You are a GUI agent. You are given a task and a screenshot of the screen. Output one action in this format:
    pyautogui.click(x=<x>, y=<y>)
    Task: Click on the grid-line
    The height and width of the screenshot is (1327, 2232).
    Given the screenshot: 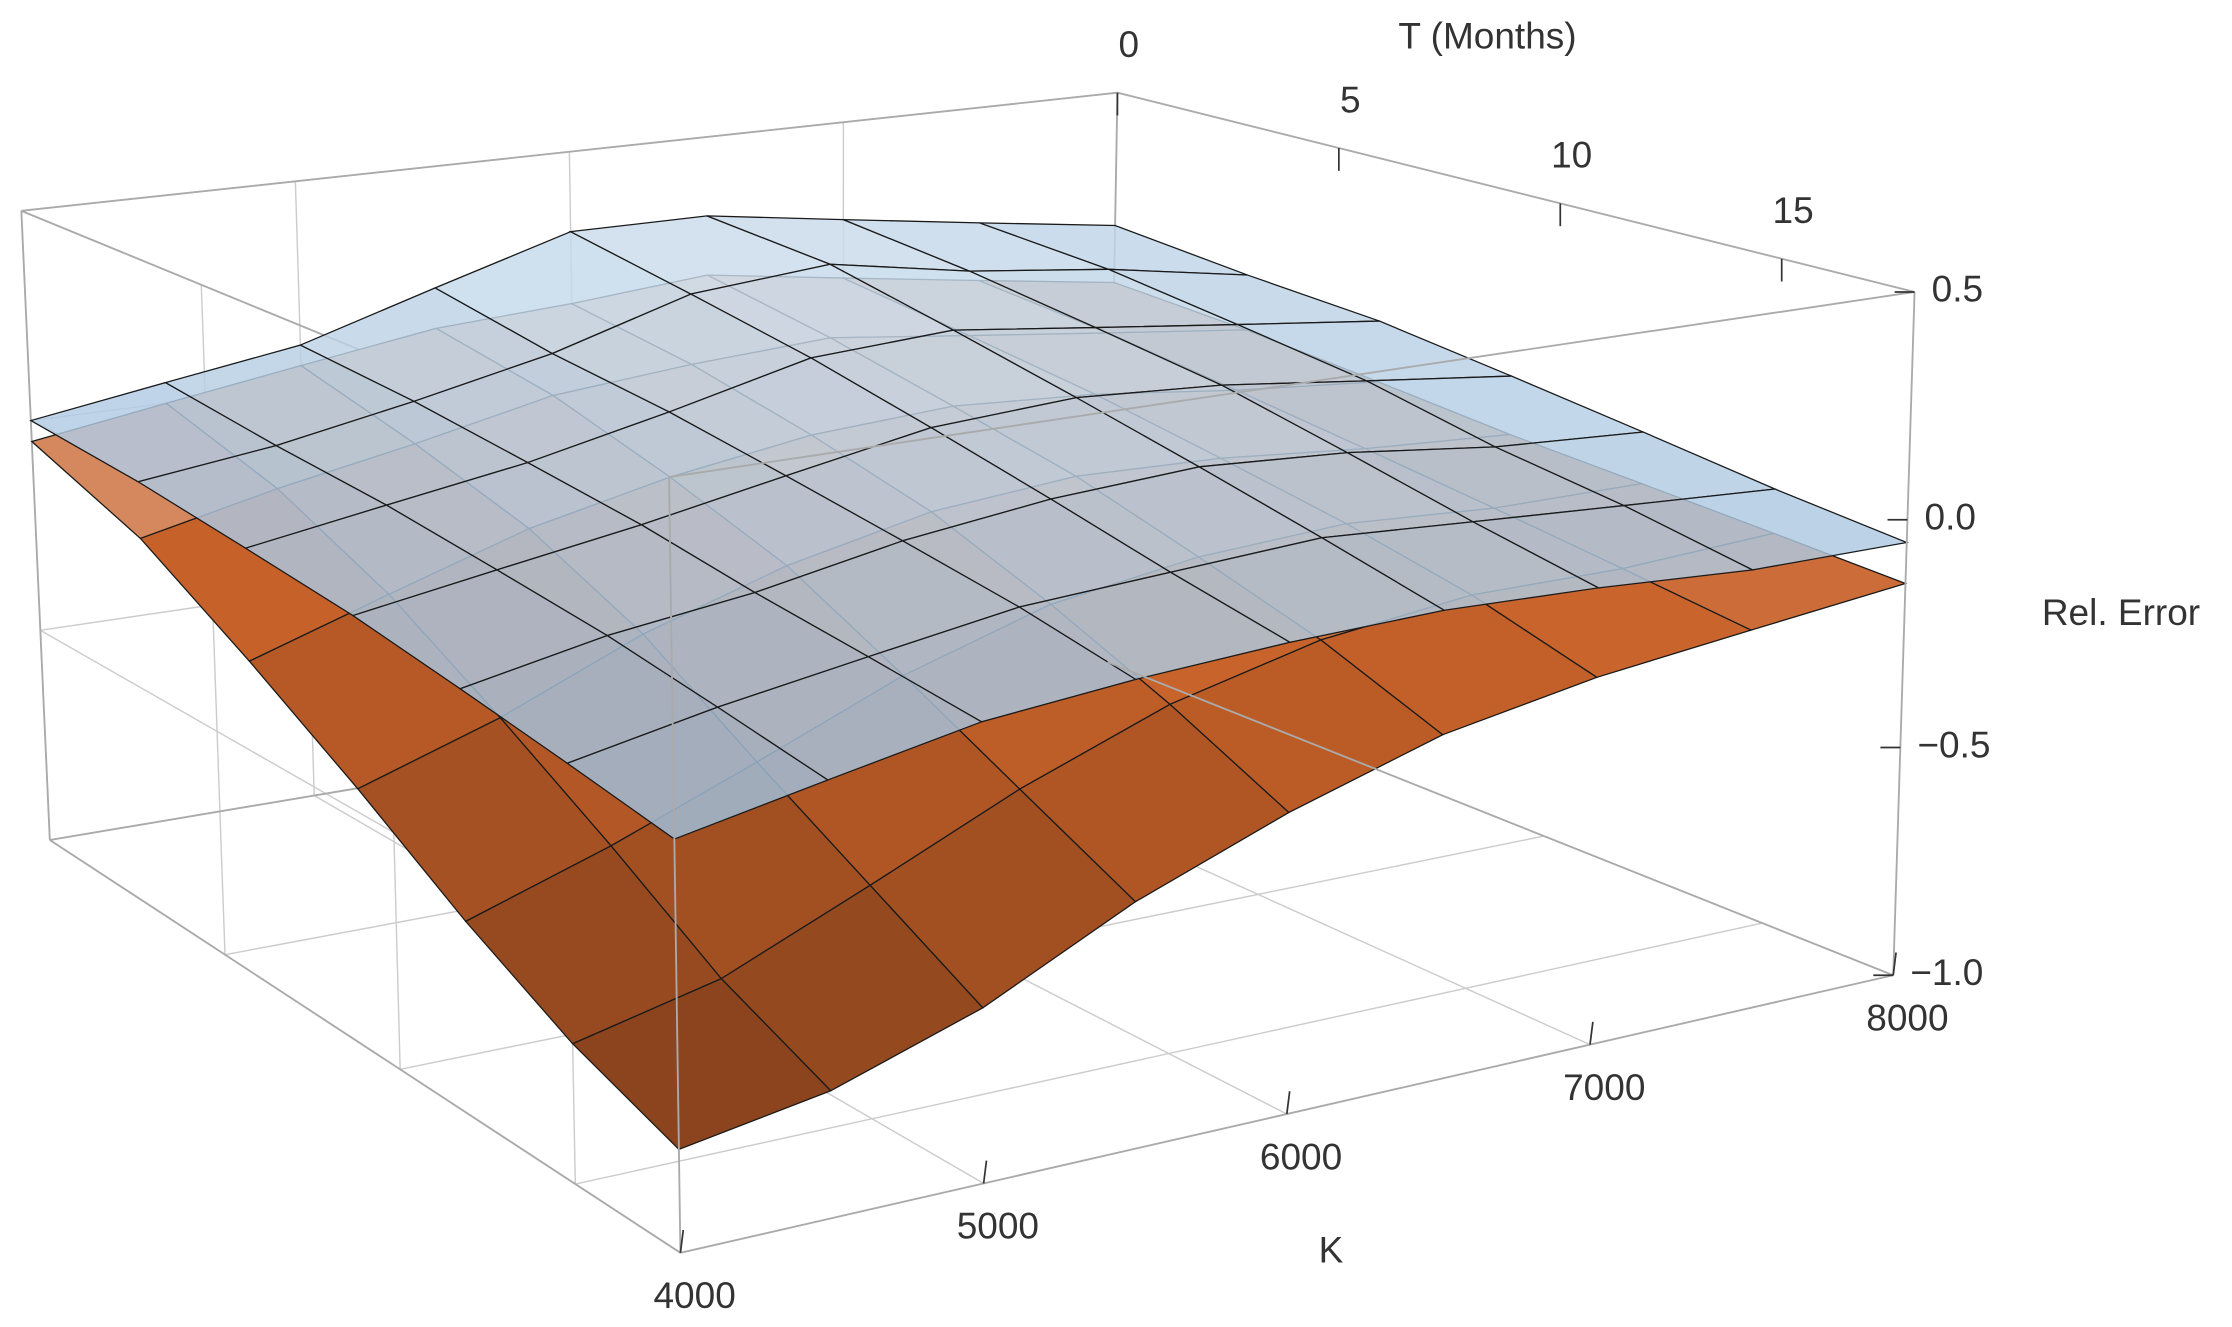 What is the action you would take?
    pyautogui.click(x=1169, y=1053)
    